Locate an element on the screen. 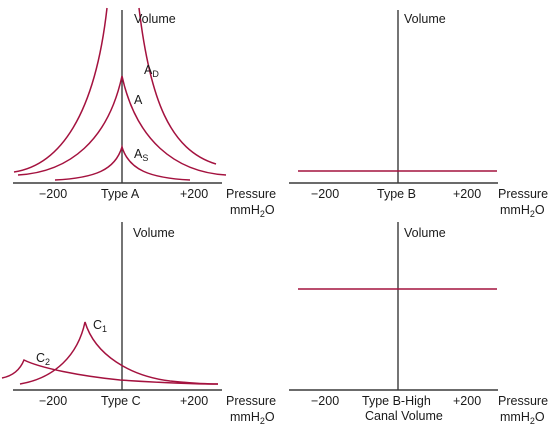  curve-label-as: AS is located at coordinates (141, 155).